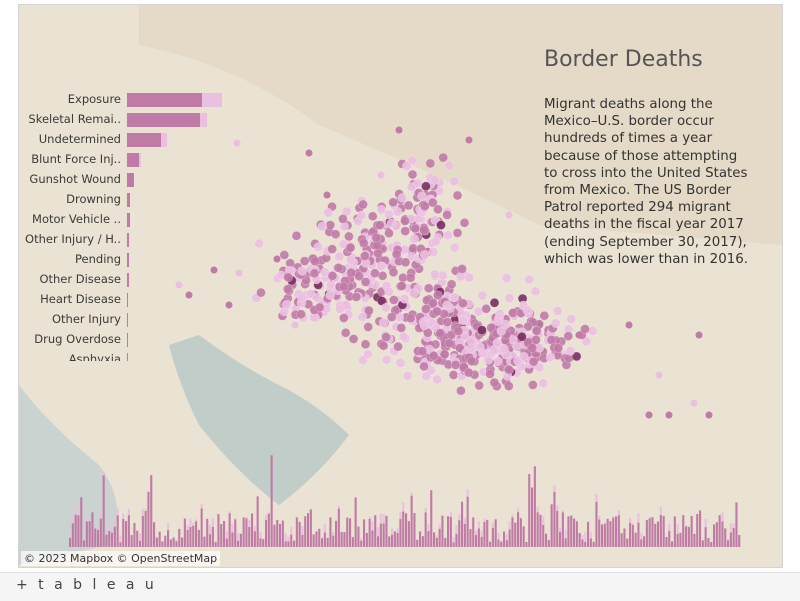  What do you see at coordinates (129, 199) in the screenshot?
I see `cause-row: Drowning` at bounding box center [129, 199].